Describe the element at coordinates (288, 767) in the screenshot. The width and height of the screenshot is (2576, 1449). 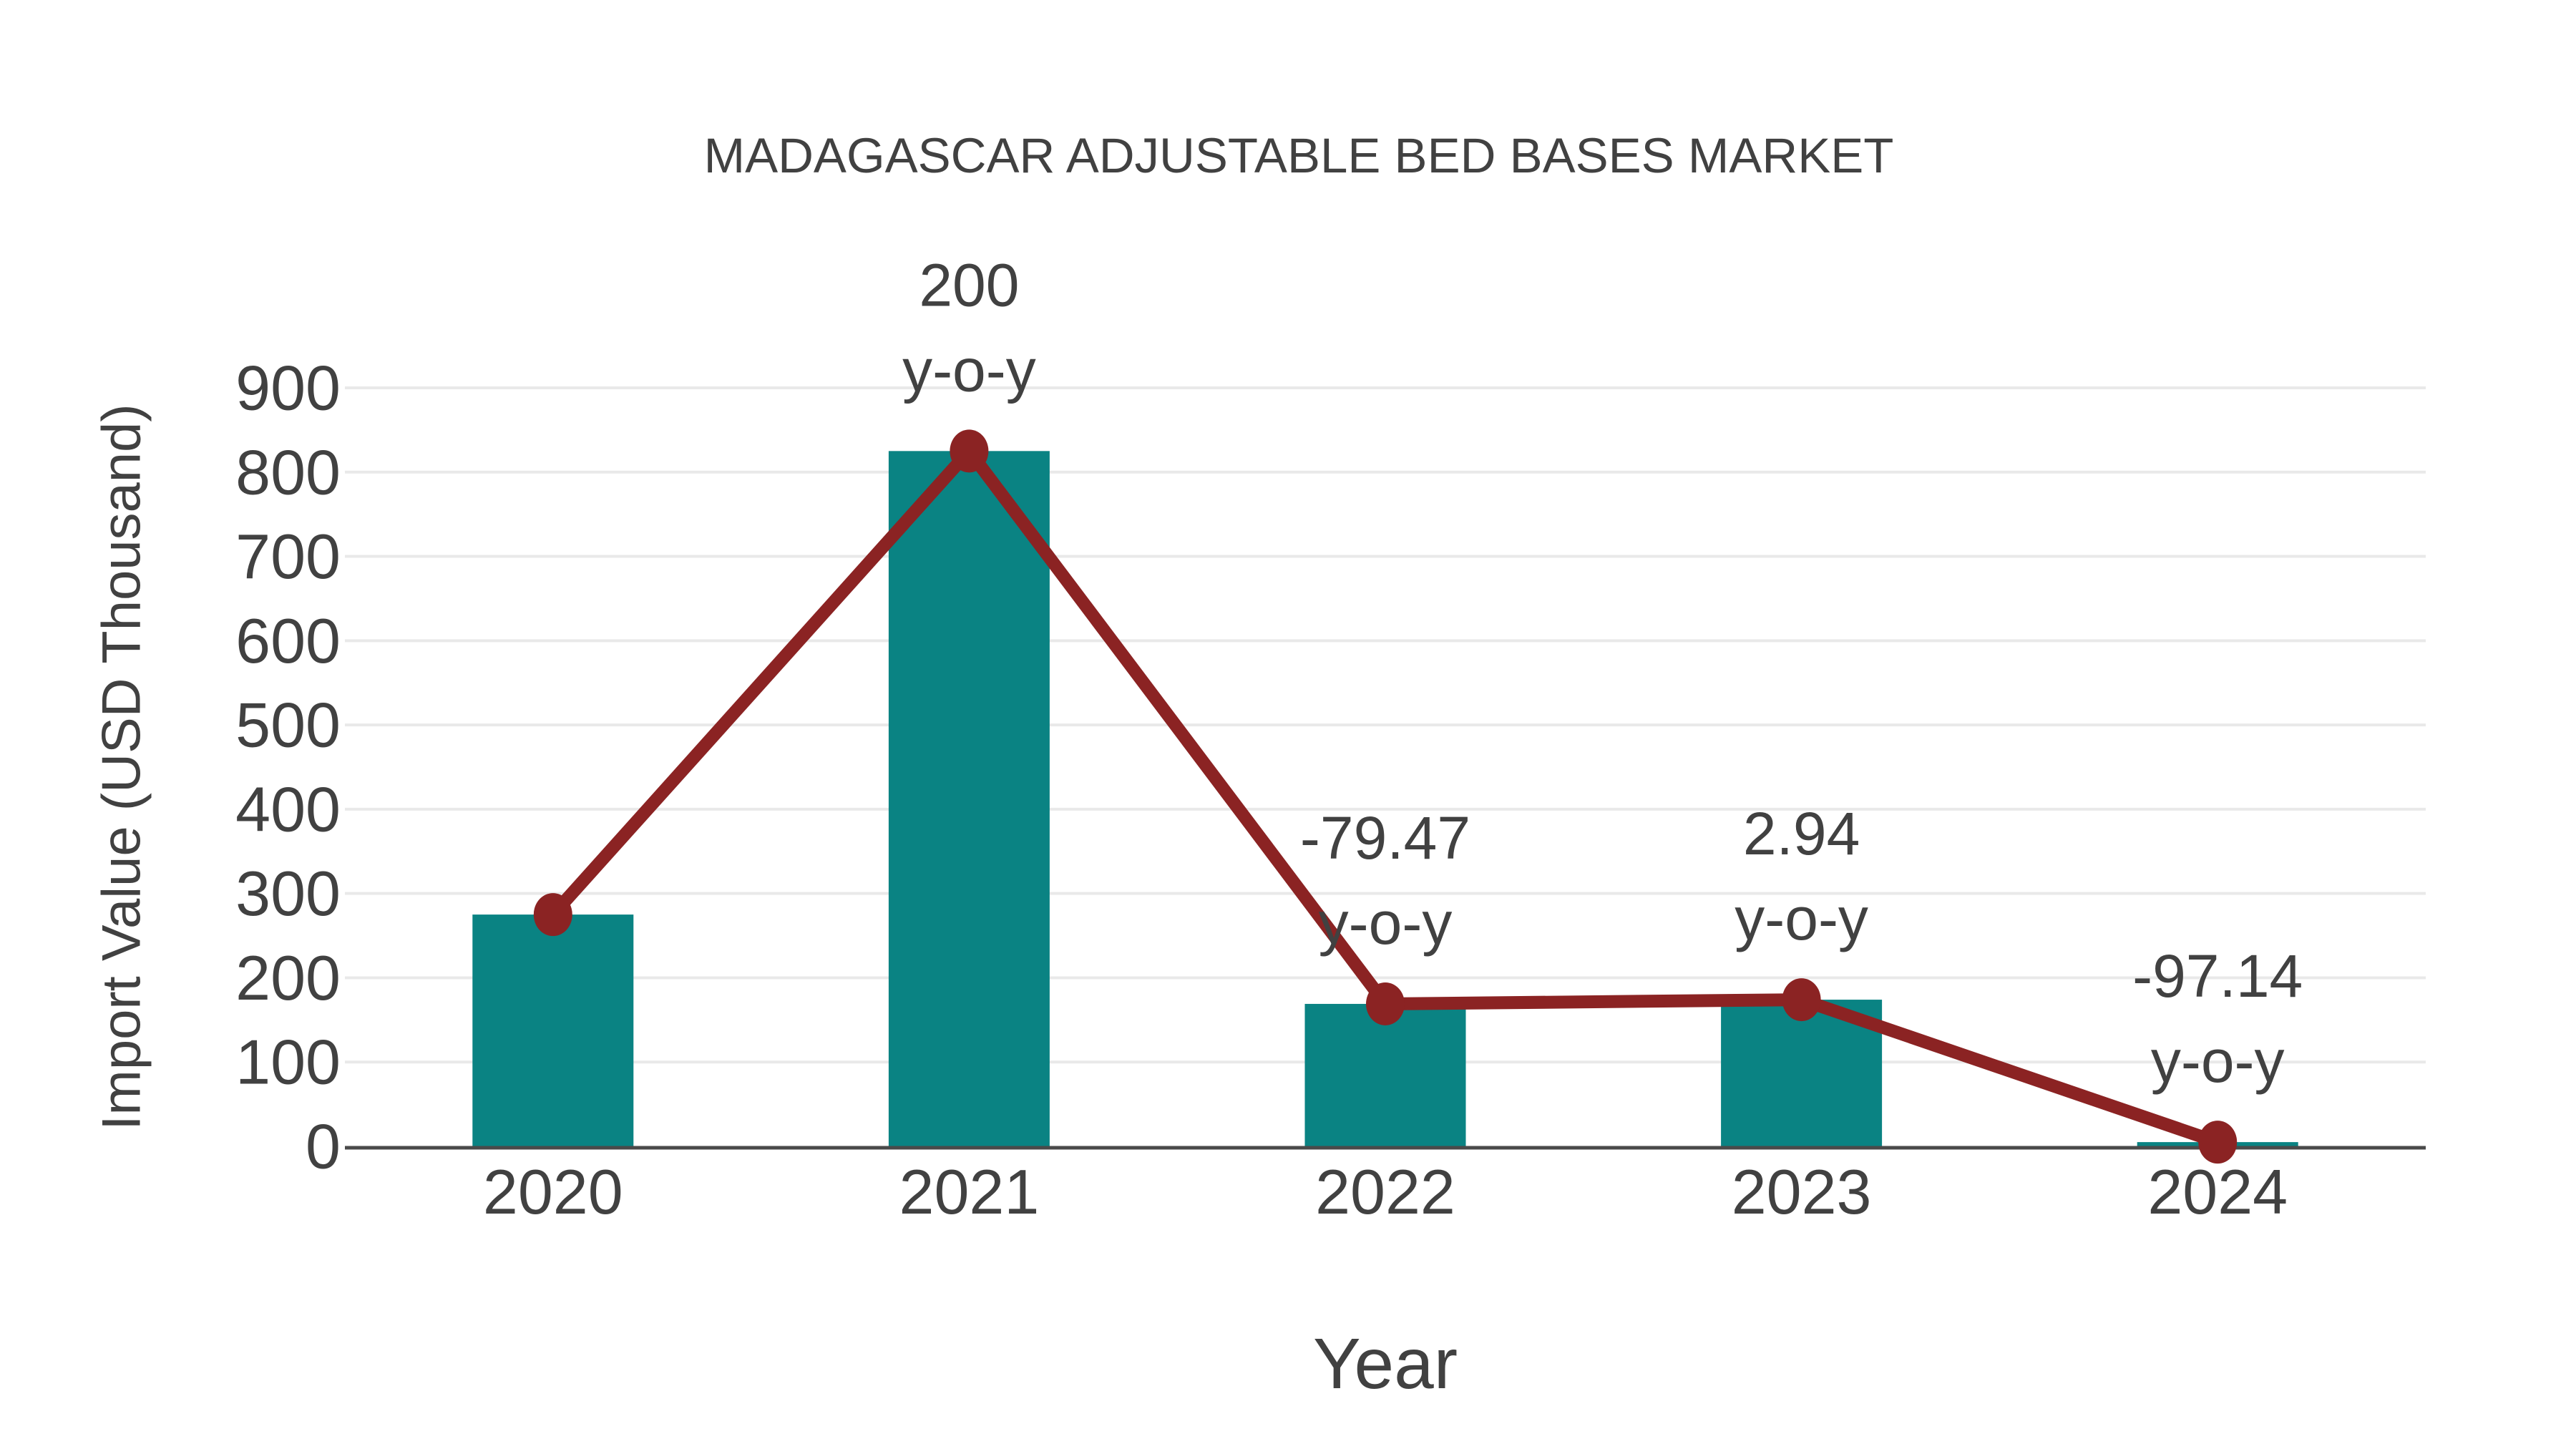
I see `y-tick-labels: 0 100 200 300 400 500 600 700 800 900` at that location.